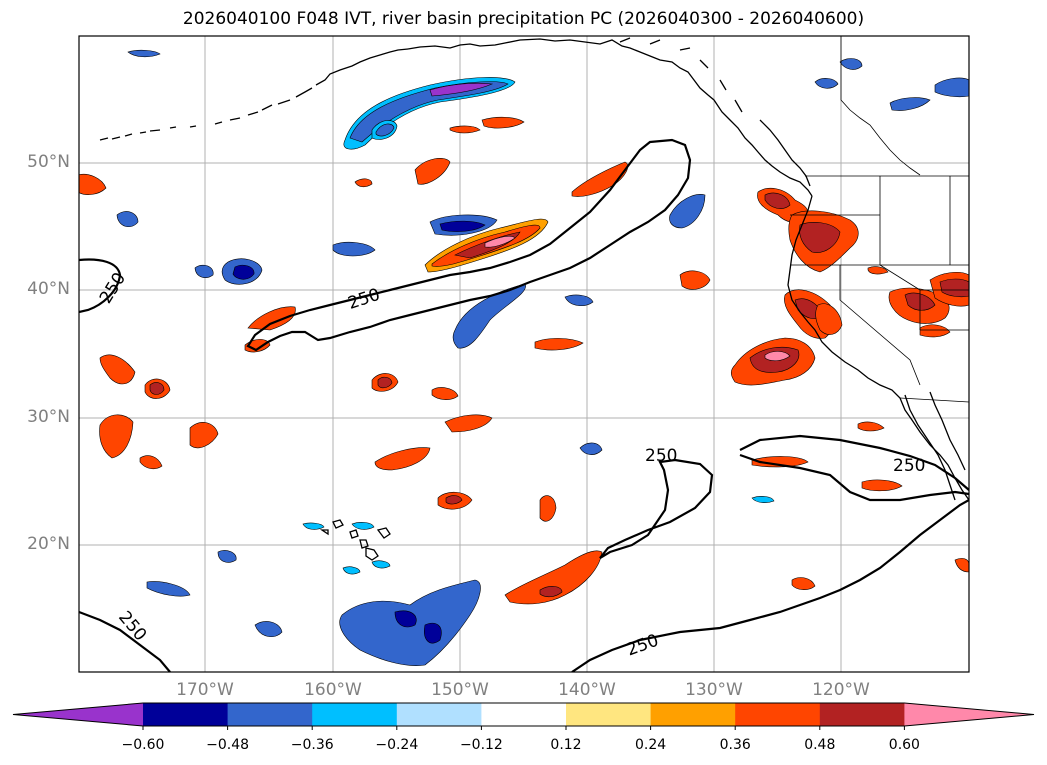  What do you see at coordinates (254, 94) in the screenshot?
I see `coastline-aleutians` at bounding box center [254, 94].